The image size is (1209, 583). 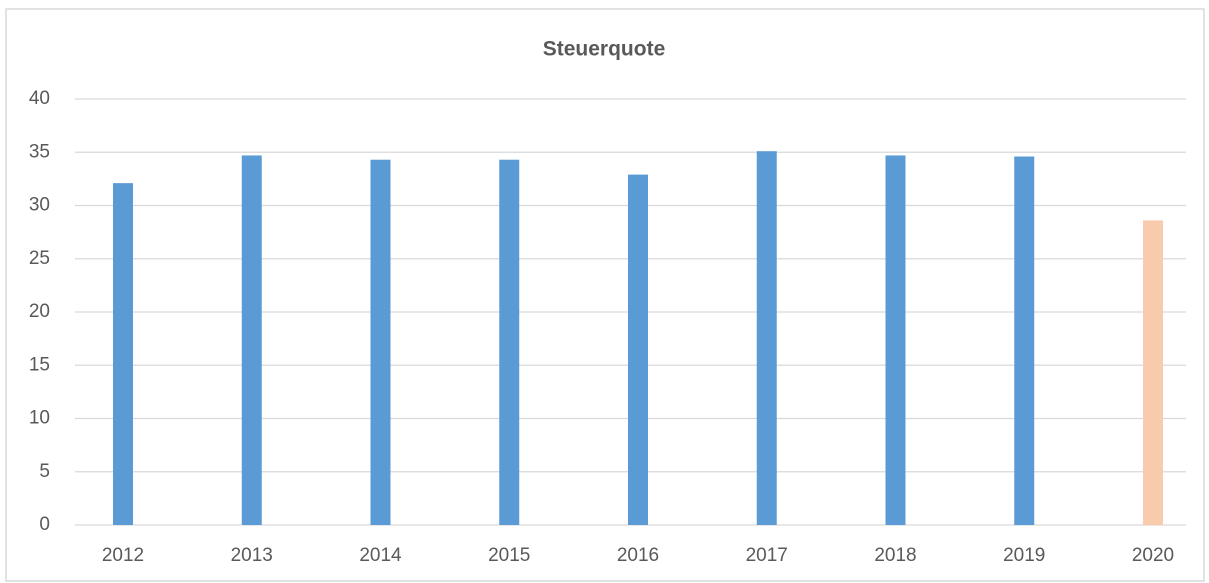 What do you see at coordinates (895, 555) in the screenshot?
I see `x-tick-label: 2018` at bounding box center [895, 555].